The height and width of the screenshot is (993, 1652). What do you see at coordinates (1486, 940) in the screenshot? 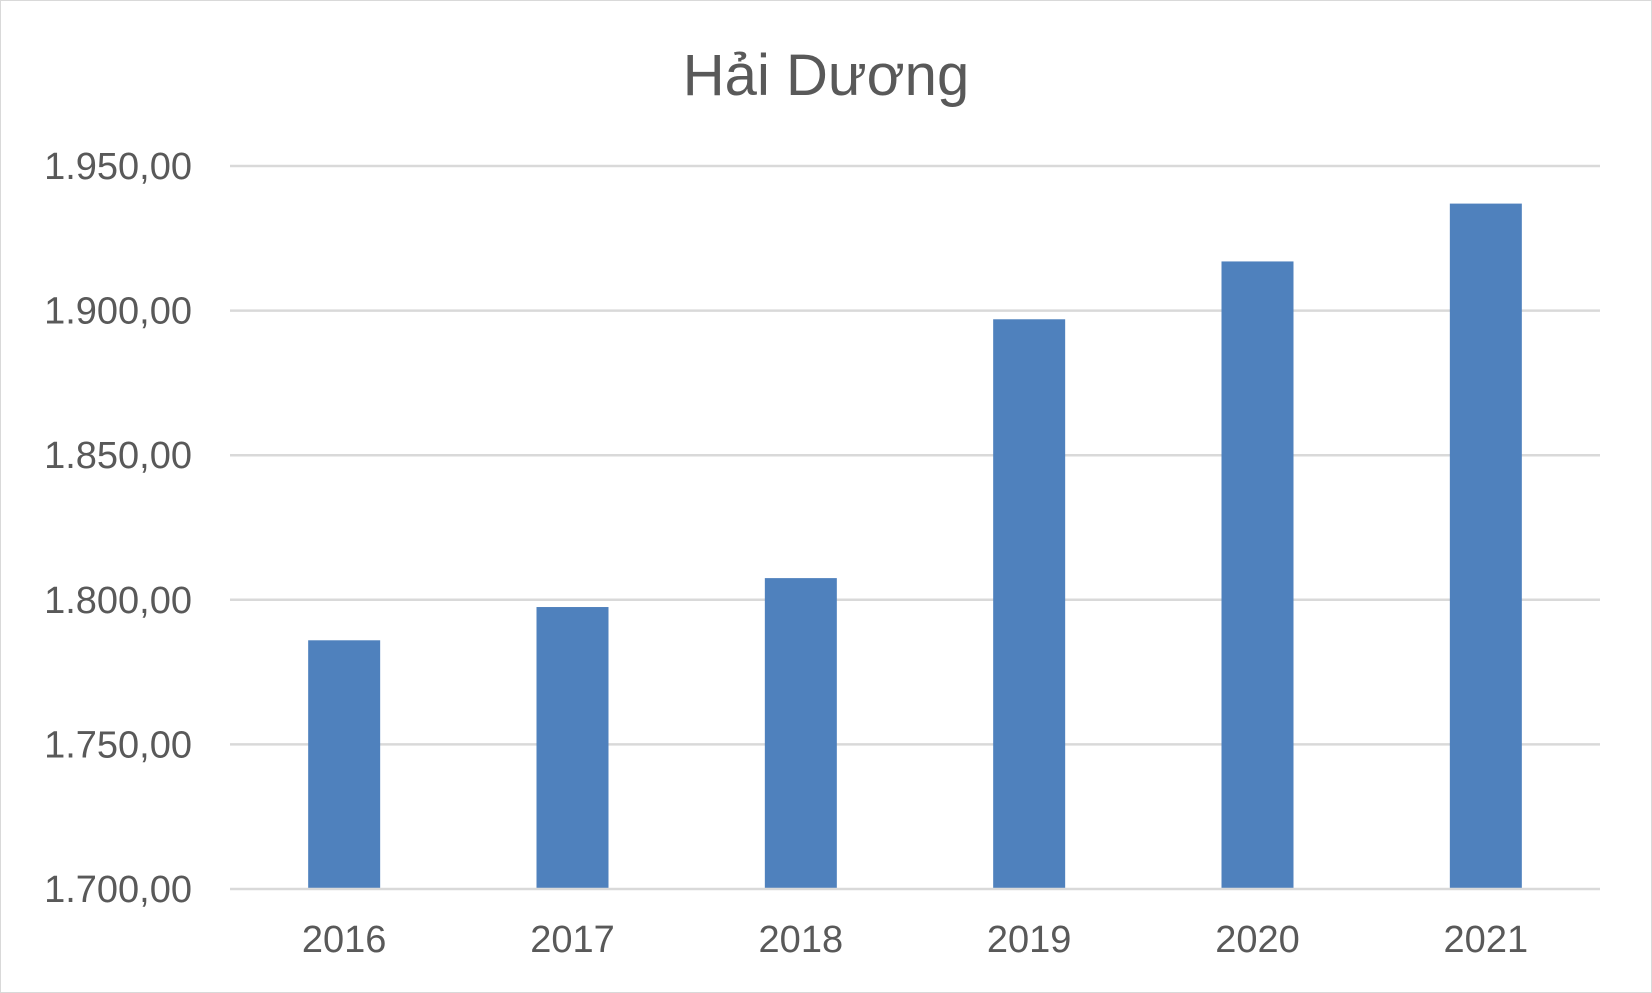
I see `x-tick-label: 2021` at bounding box center [1486, 940].